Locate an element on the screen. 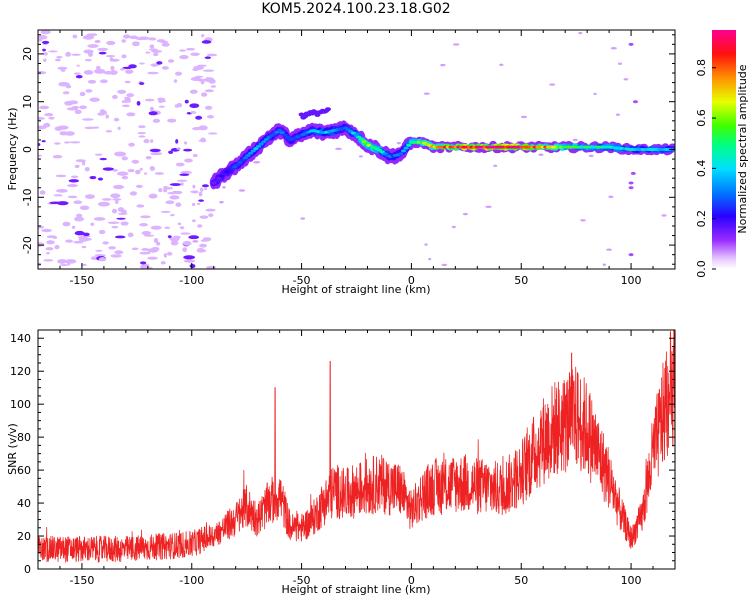  colorbar-tick-label: 0.6 is located at coordinates (701, 118).